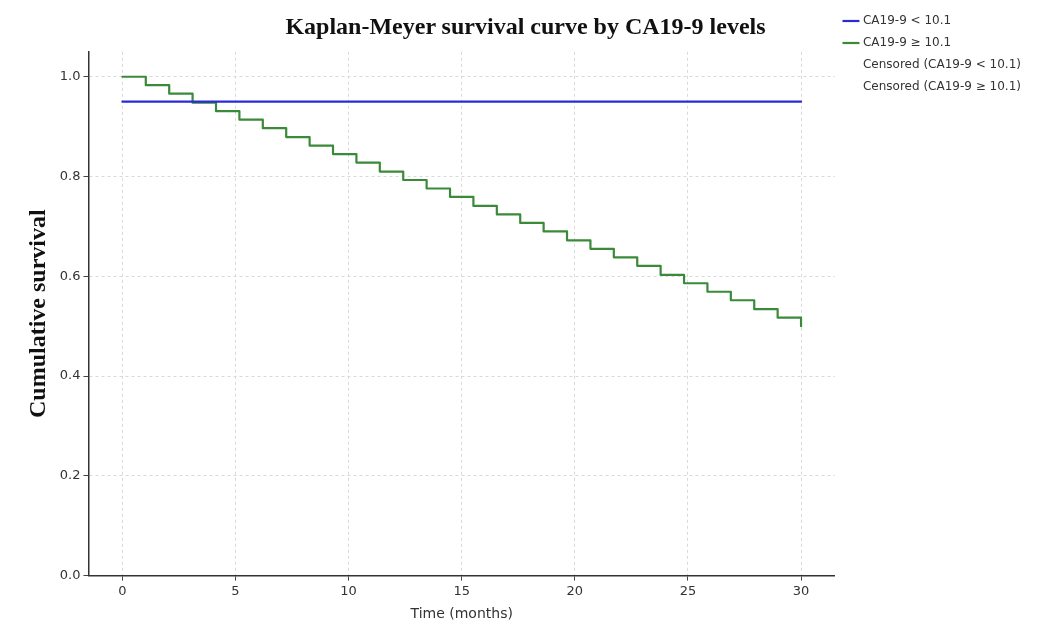 The width and height of the screenshot is (1051, 632). What do you see at coordinates (688, 590) in the screenshot?
I see `x-tick-label: 25` at bounding box center [688, 590].